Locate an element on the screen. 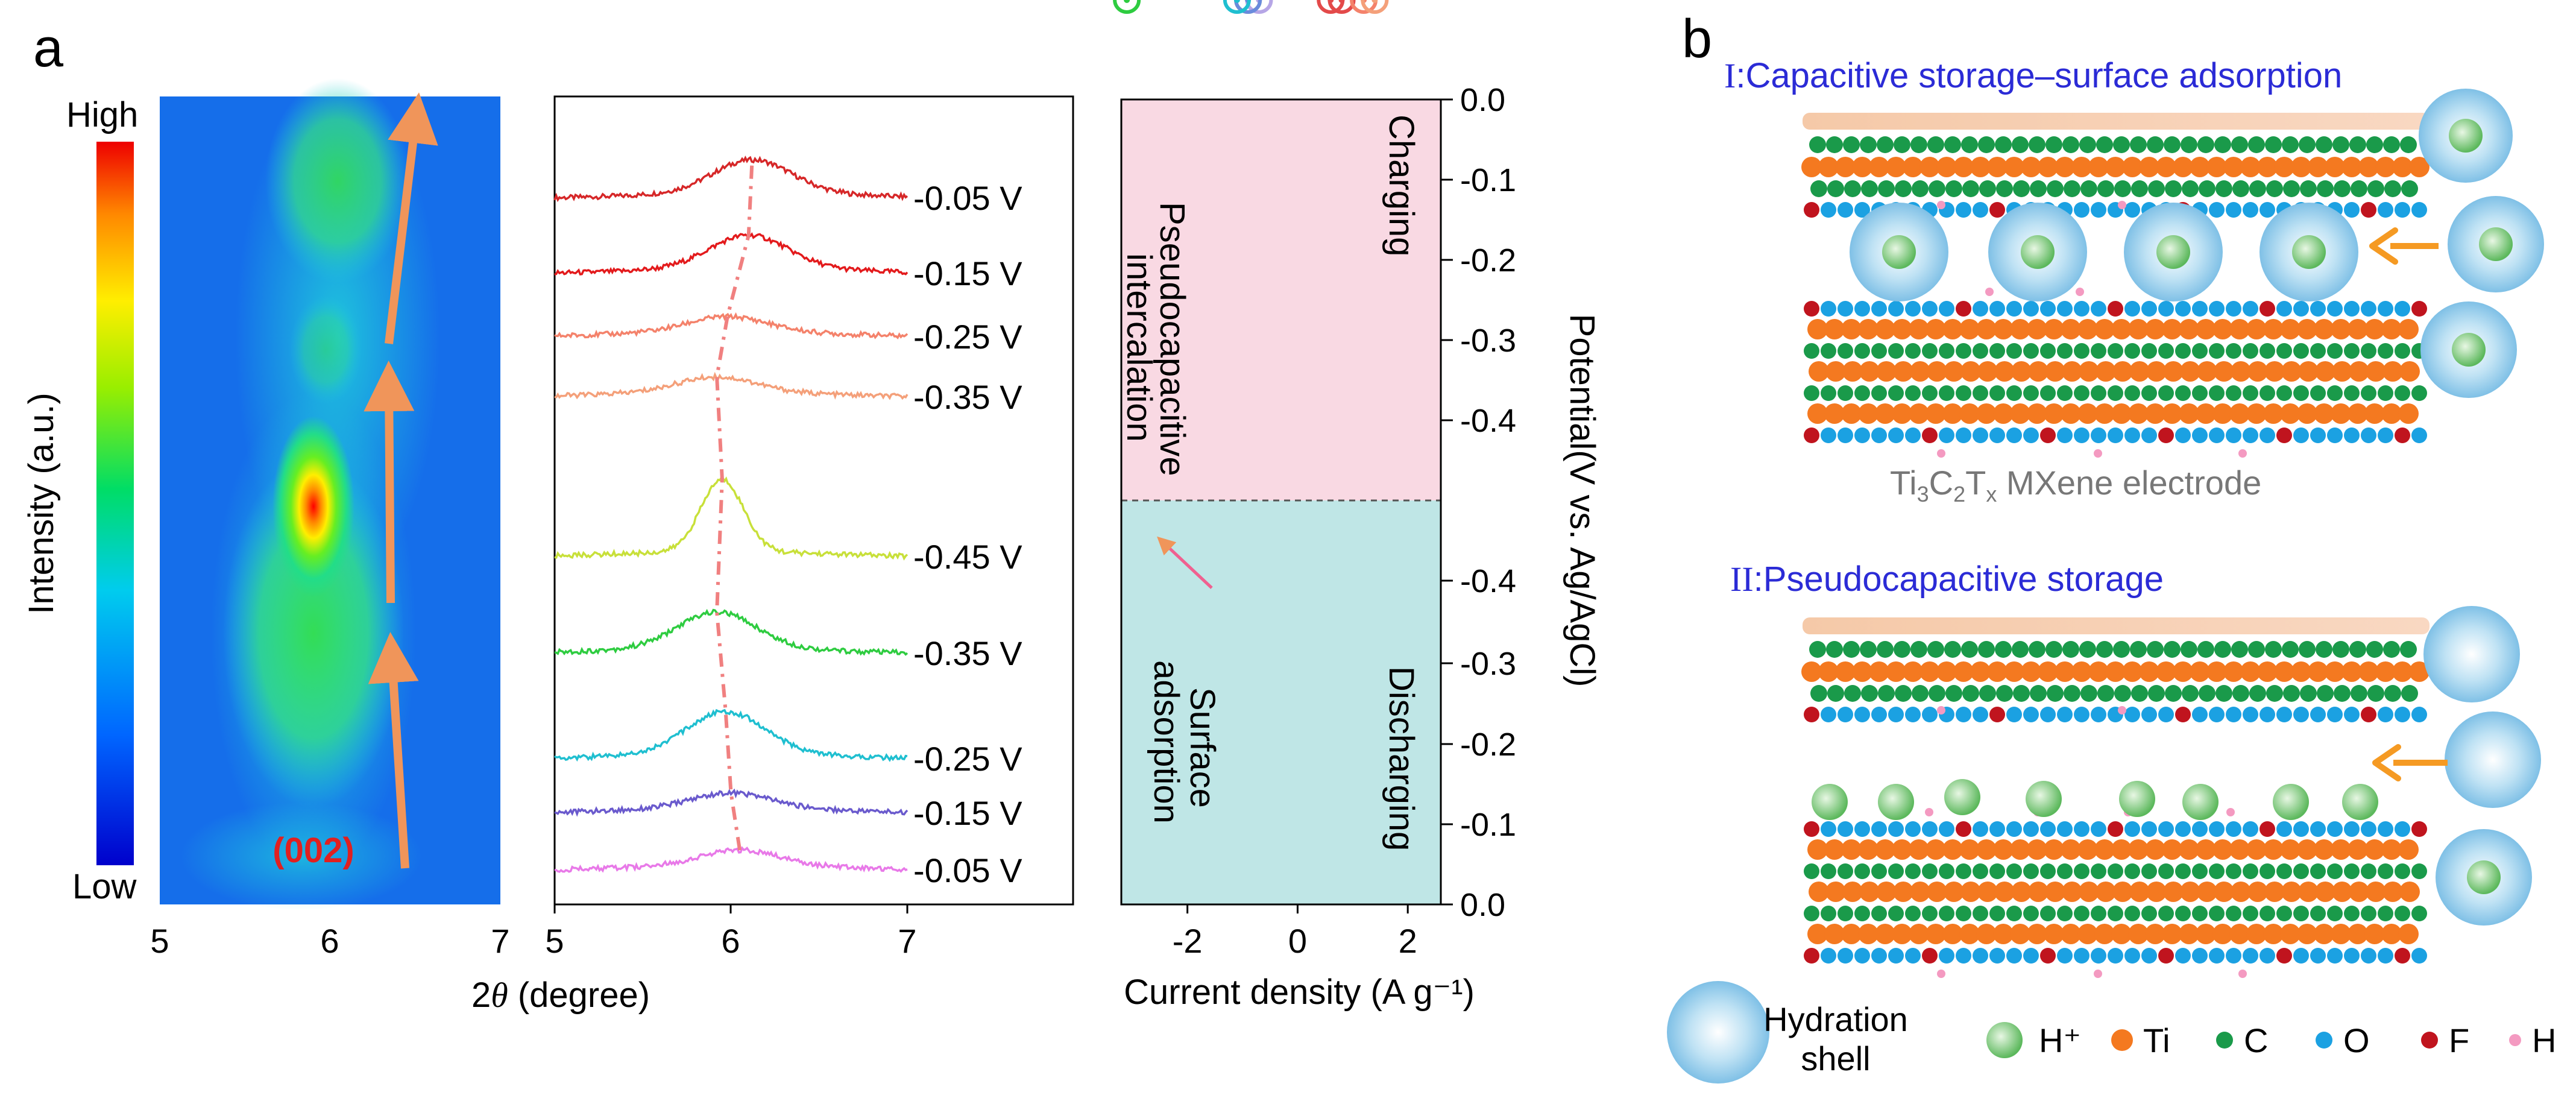  panel-label-a: a is located at coordinates (48, 48).